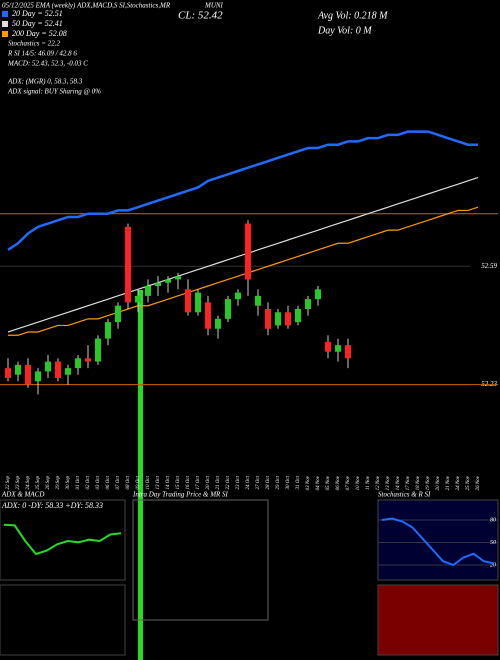 The image size is (500, 660). What do you see at coordinates (228, 482) in the screenshot?
I see `x-tick-label: 22 Oct` at bounding box center [228, 482].